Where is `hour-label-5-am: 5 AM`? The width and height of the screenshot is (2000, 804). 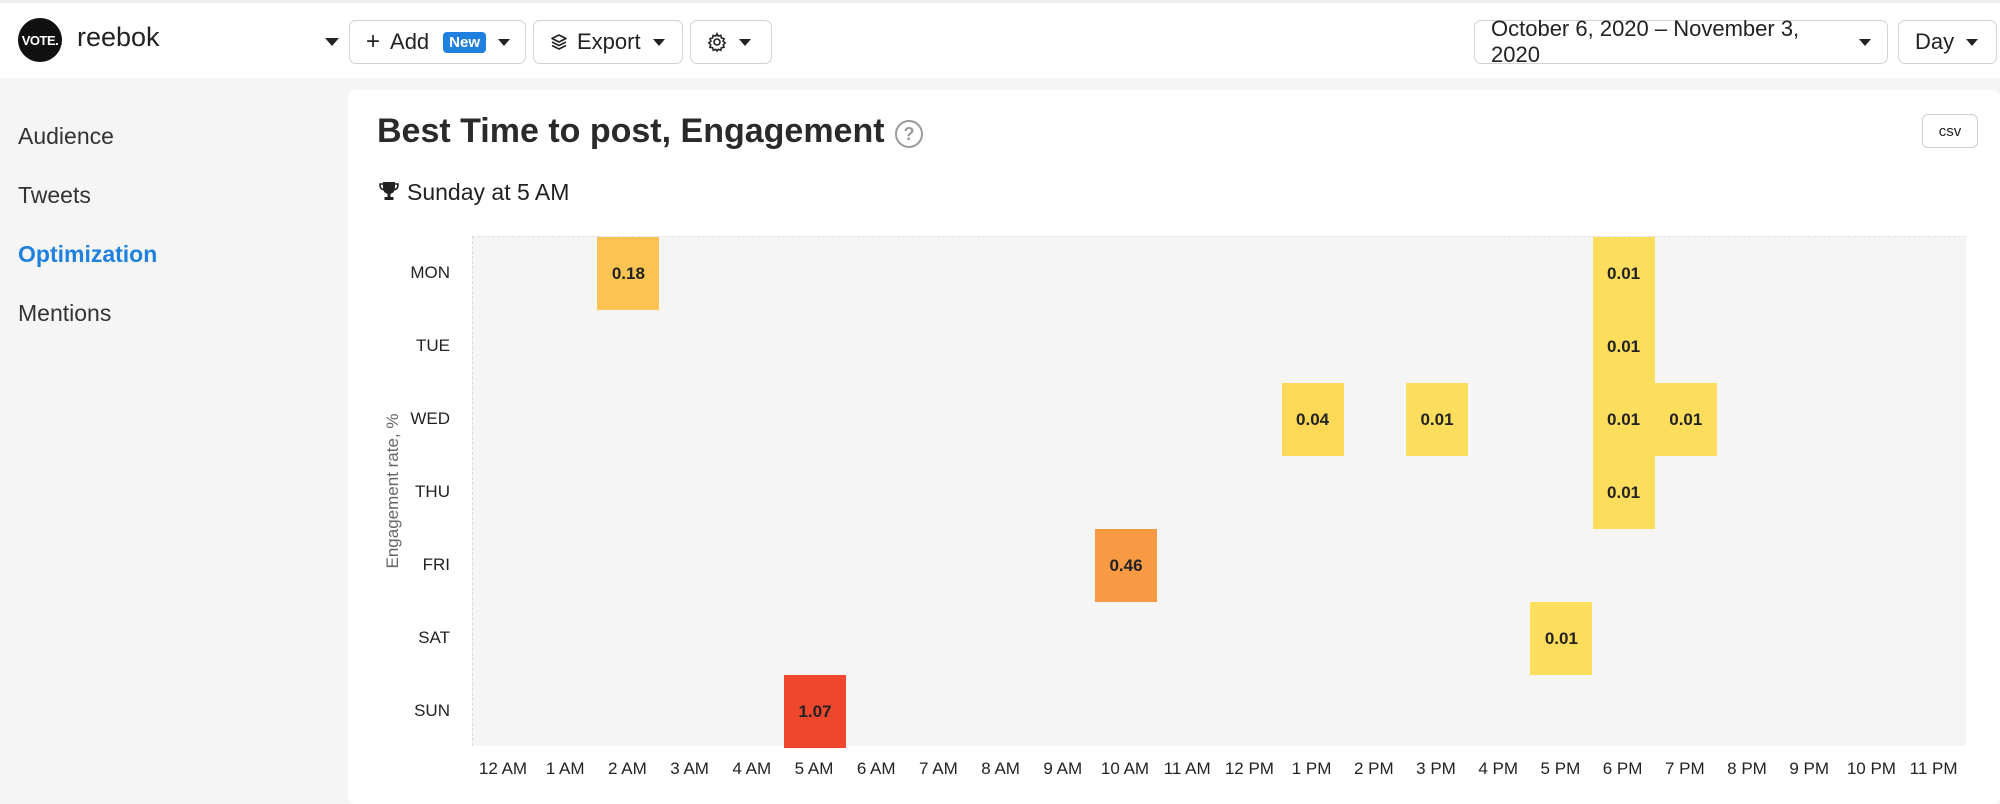 hour-label-5-am: 5 AM is located at coordinates (814, 768).